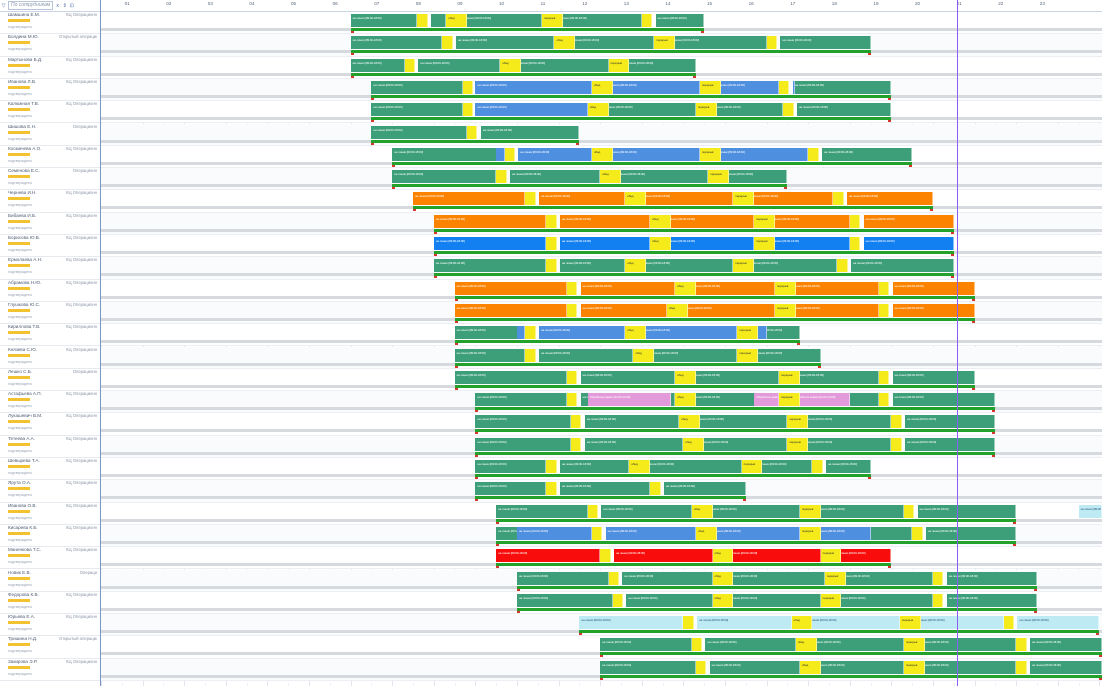  I want to click on employee-name: Закирова Э.Р., so click(23, 661).